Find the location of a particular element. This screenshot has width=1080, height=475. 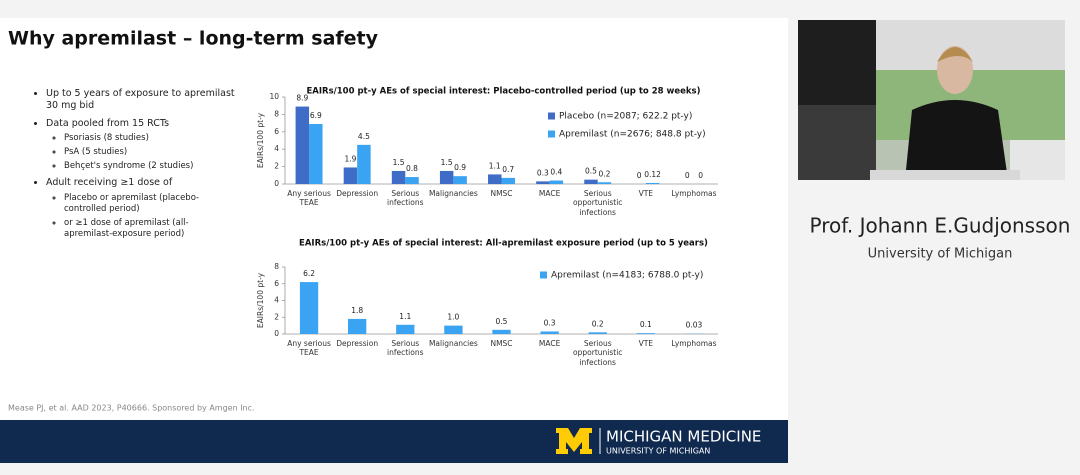

legend-label: Apremilast (n=4183; 6788.0 pt-y) is located at coordinates (627, 276).